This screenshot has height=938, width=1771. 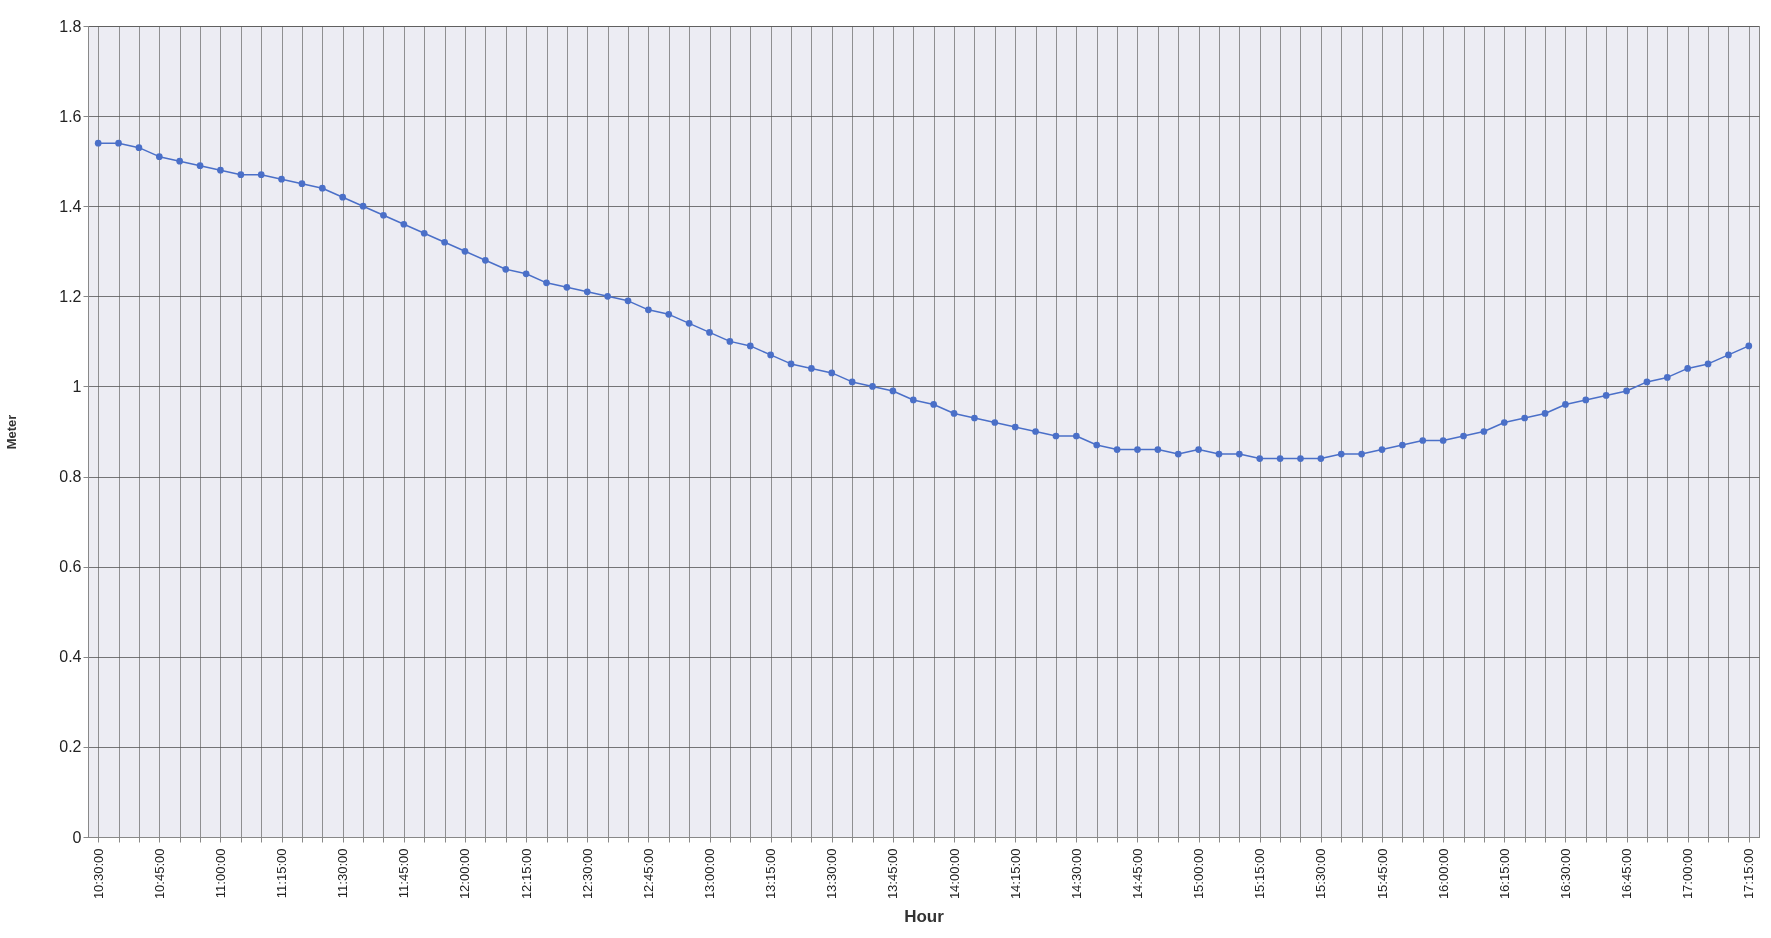 What do you see at coordinates (465, 874) in the screenshot?
I see `x-tick-label: 12:00:00` at bounding box center [465, 874].